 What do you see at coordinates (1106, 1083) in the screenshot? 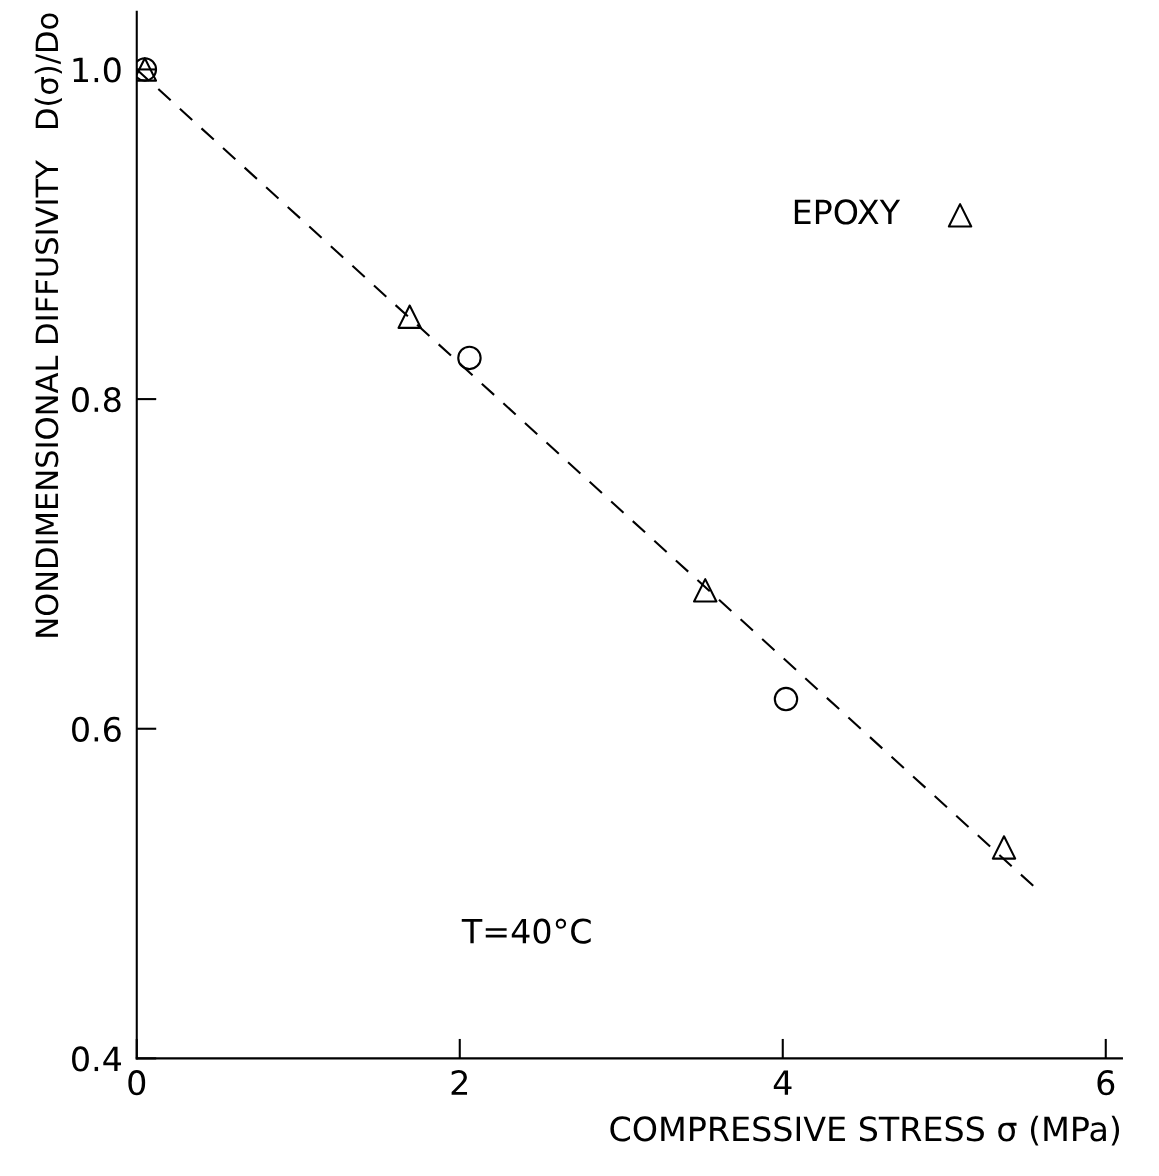
I see `x-tick-label: 6` at bounding box center [1106, 1083].